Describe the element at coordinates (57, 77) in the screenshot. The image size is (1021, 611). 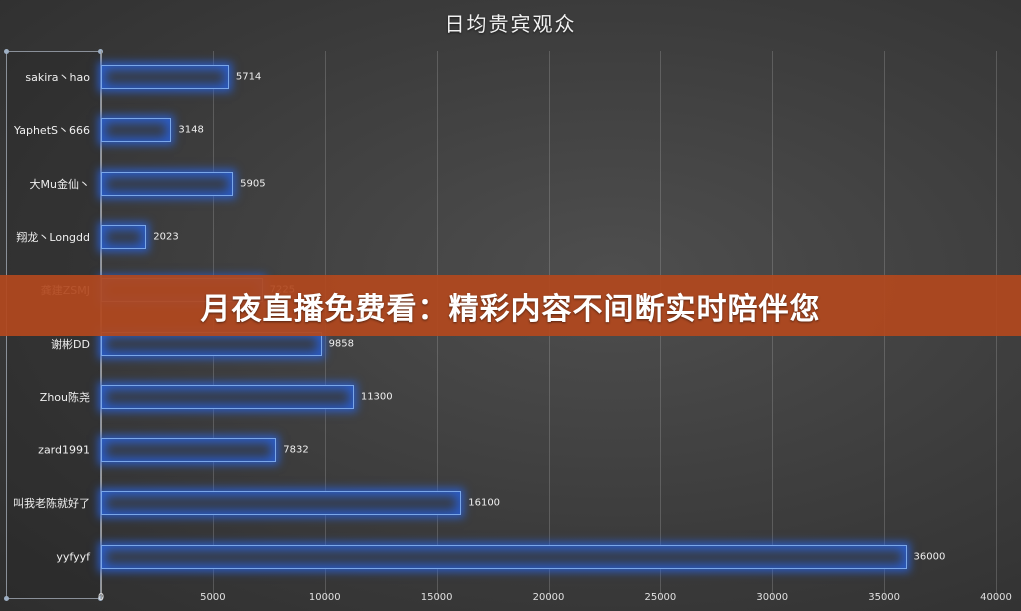
I see `category-label: sakira丶hao` at that location.